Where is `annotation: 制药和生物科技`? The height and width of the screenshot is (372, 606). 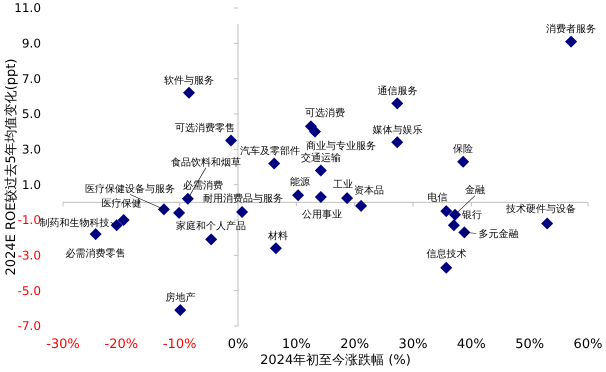 annotation: 制药和生物科技 is located at coordinates (75, 222).